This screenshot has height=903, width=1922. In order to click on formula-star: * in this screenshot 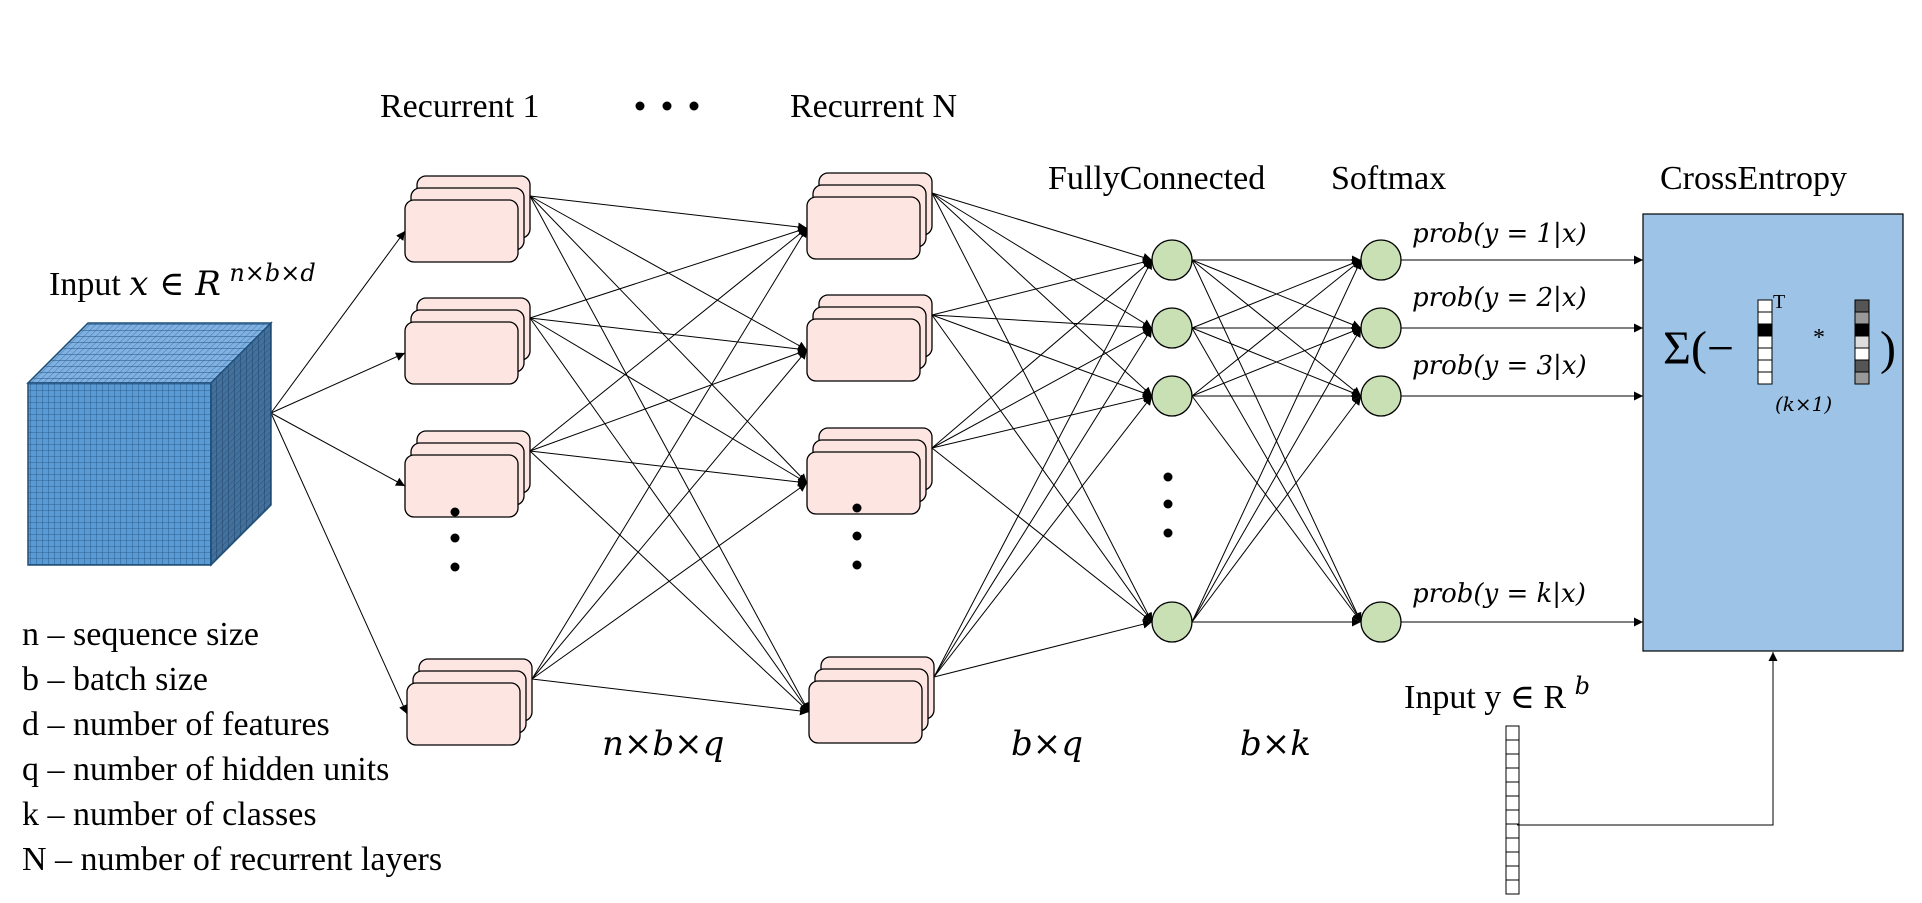, I will do `click(1819, 338)`.